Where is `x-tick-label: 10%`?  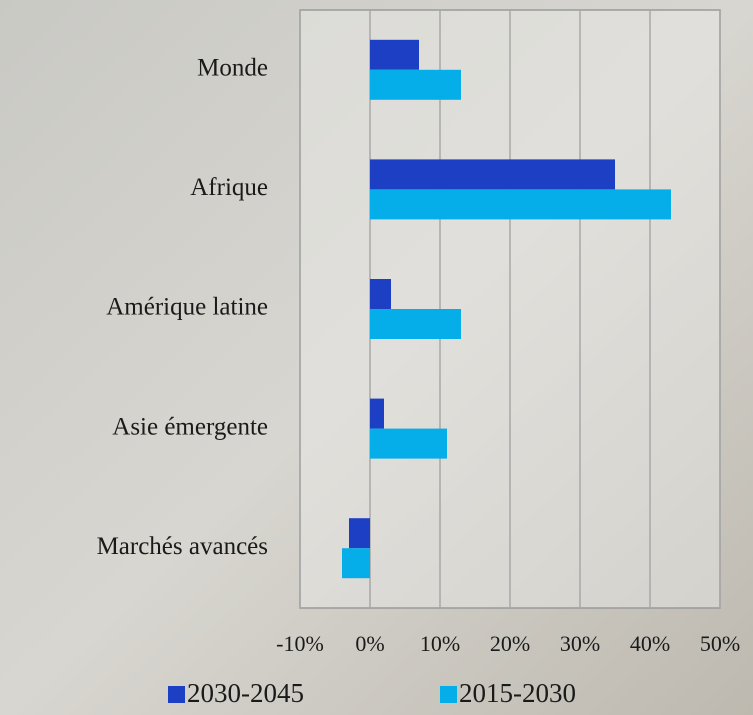 x-tick-label: 10% is located at coordinates (440, 643).